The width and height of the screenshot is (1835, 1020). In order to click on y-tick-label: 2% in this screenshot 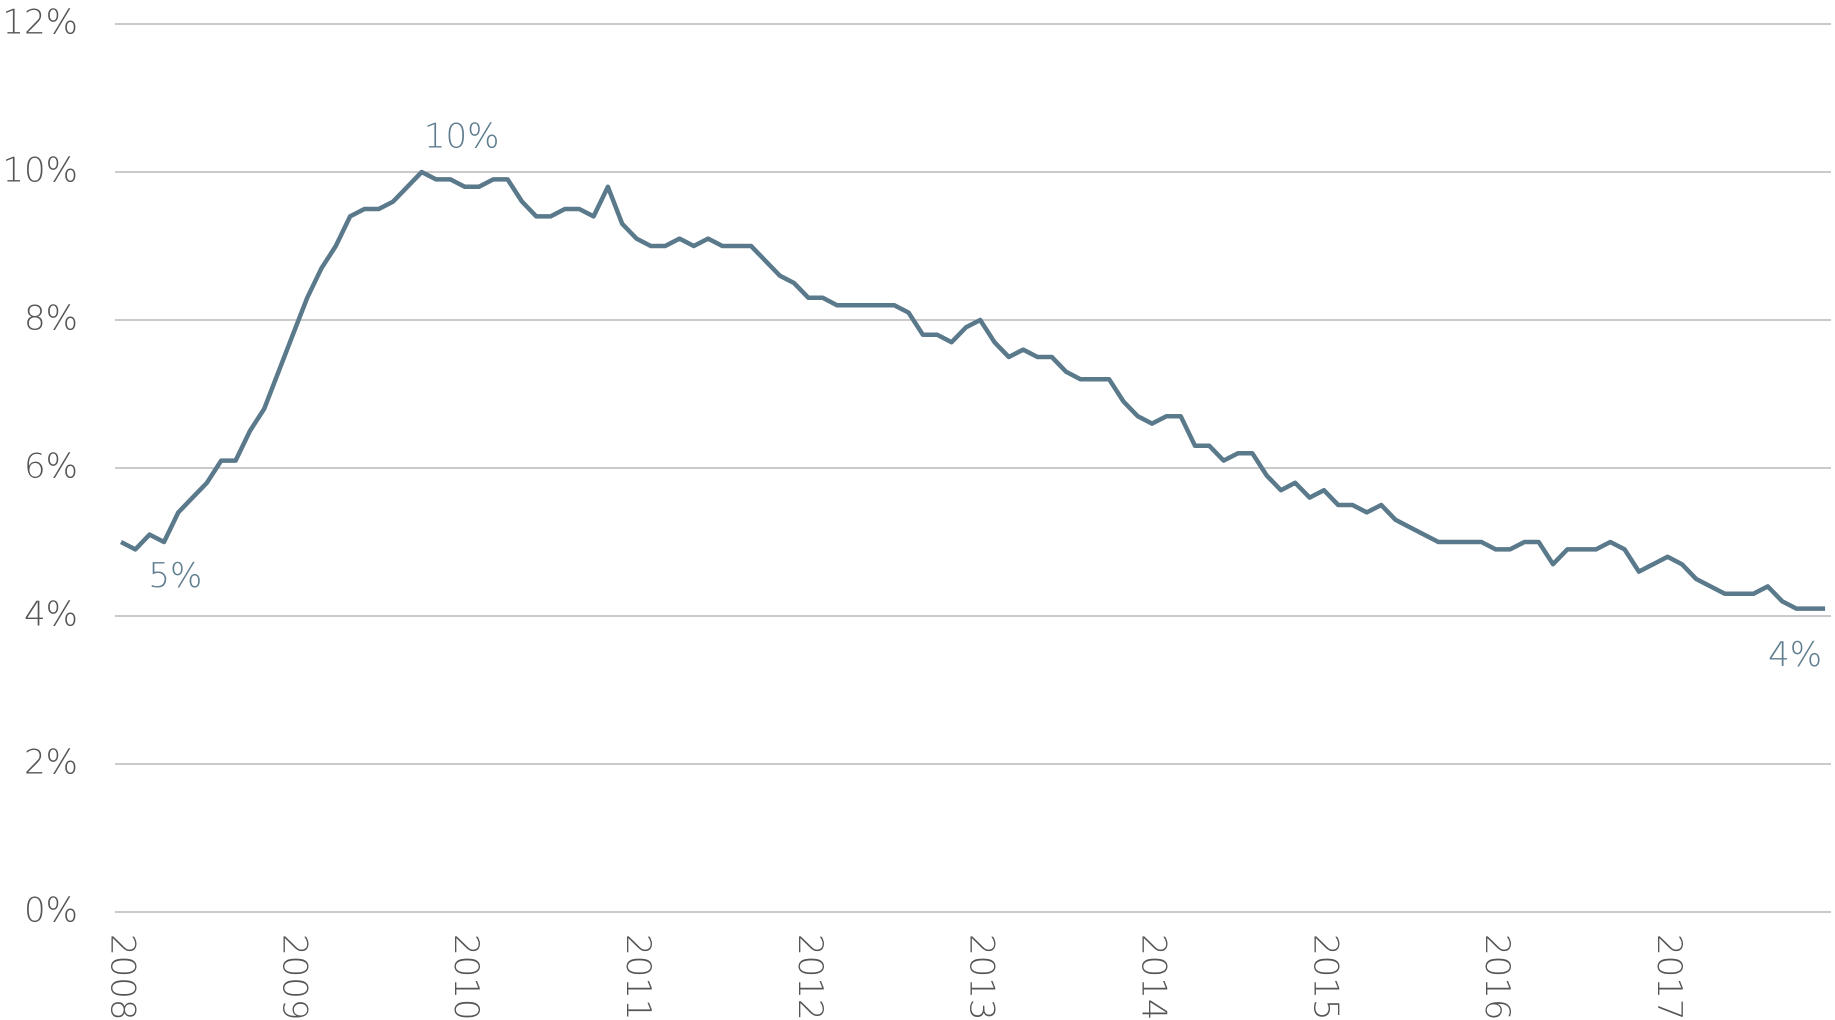, I will do `click(51, 763)`.